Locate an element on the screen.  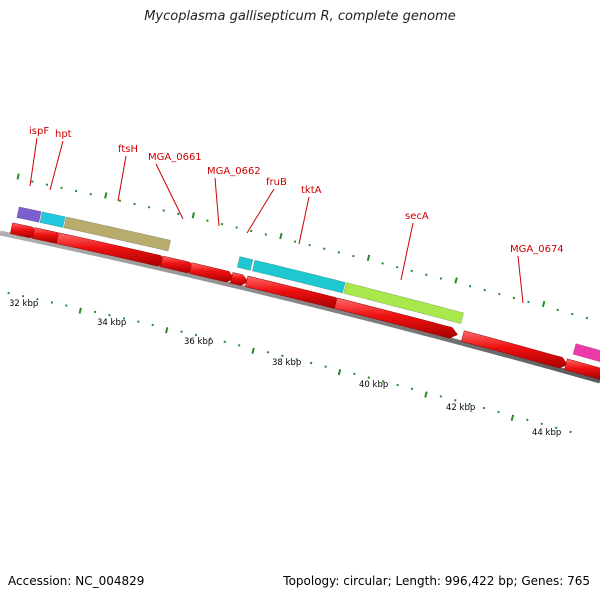
gene-label: fruB is located at coordinates (276, 182).